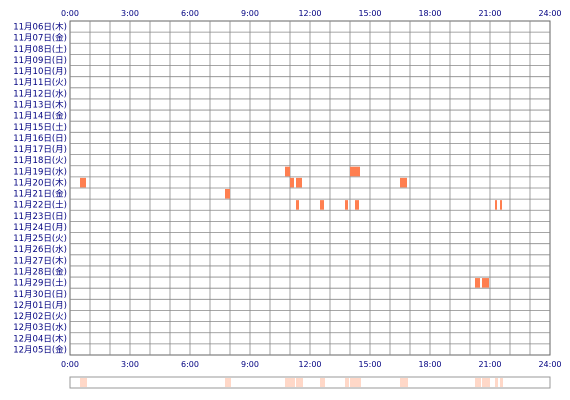 The image size is (570, 400). What do you see at coordinates (40, 194) in the screenshot?
I see `day-label: 11月21日(金)` at bounding box center [40, 194].